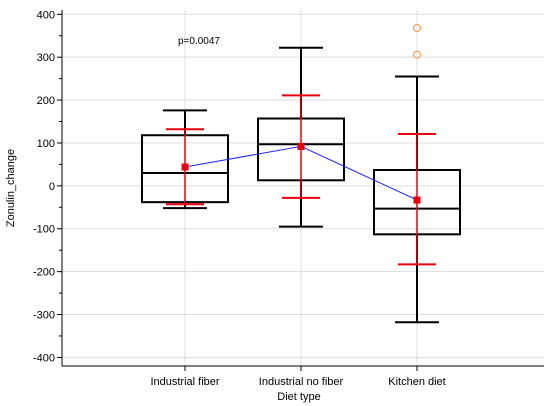 The height and width of the screenshot is (406, 550). I want to click on y-tick-label: 200, so click(46, 101).